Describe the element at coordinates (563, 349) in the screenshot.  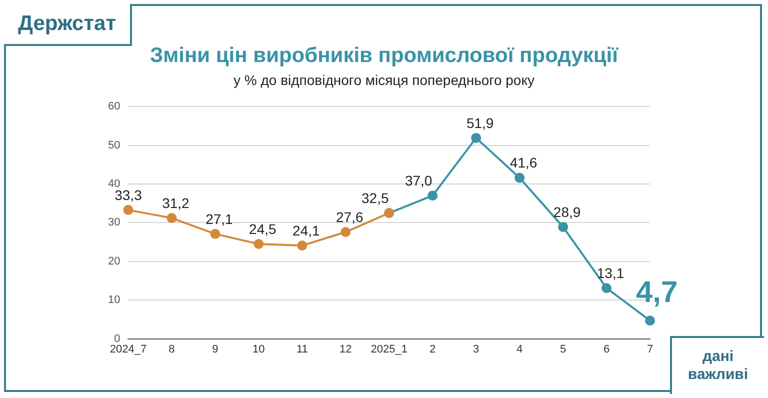
I see `x-tick-label: 5` at that location.